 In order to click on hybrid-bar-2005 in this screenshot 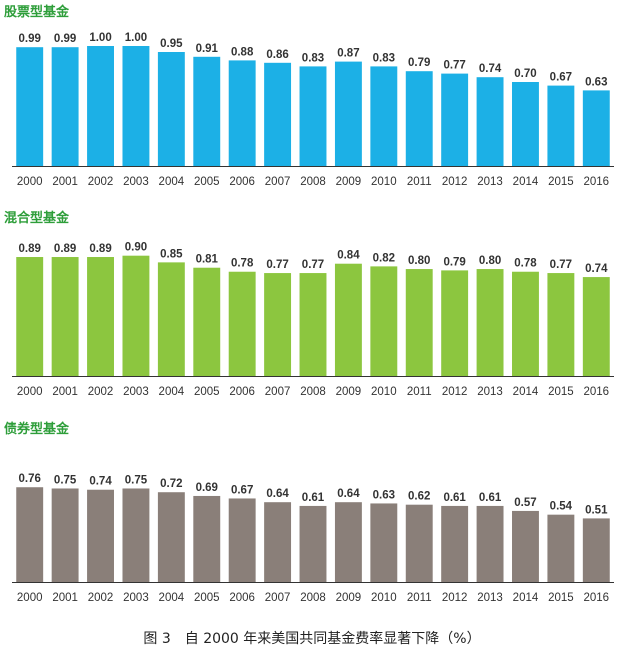, I will do `click(207, 321)`.